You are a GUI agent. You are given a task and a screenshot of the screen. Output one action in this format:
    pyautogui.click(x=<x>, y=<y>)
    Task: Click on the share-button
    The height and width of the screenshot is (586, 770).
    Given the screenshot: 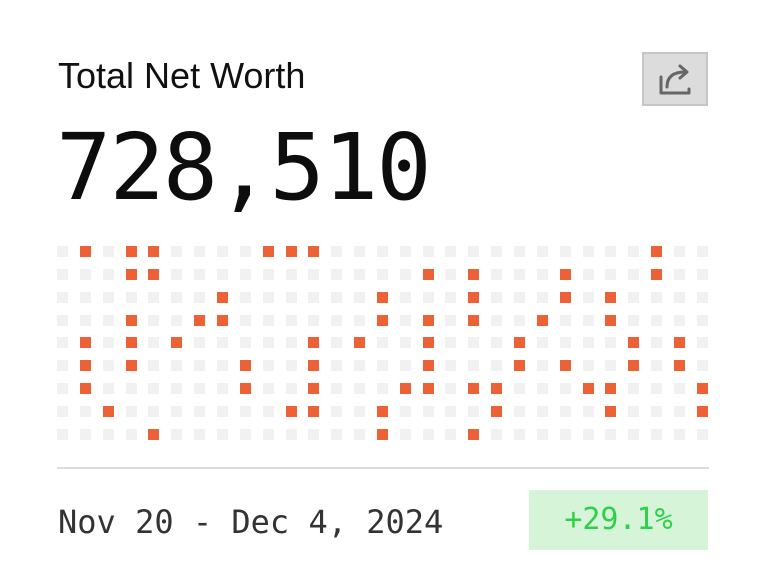 What is the action you would take?
    pyautogui.click(x=675, y=79)
    